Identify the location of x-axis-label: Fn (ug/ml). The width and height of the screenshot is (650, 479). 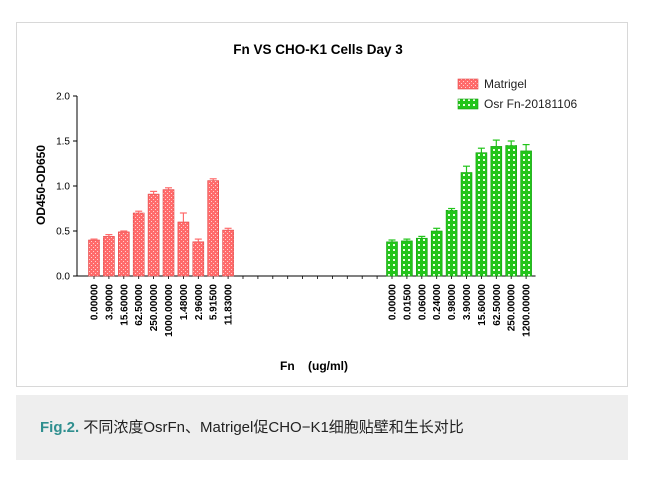
(314, 366).